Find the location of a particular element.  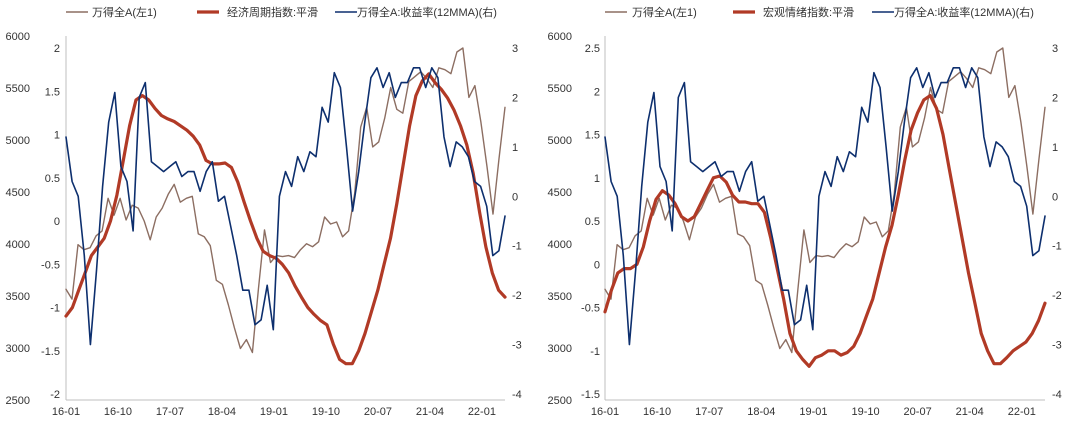

y-mid-tick-label: 2.5 is located at coordinates (592, 49).